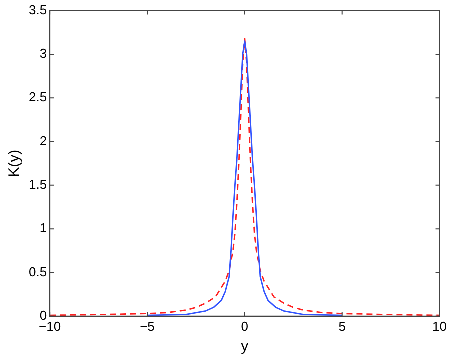  I want to click on y-tick-label: 3, so click(44, 54).